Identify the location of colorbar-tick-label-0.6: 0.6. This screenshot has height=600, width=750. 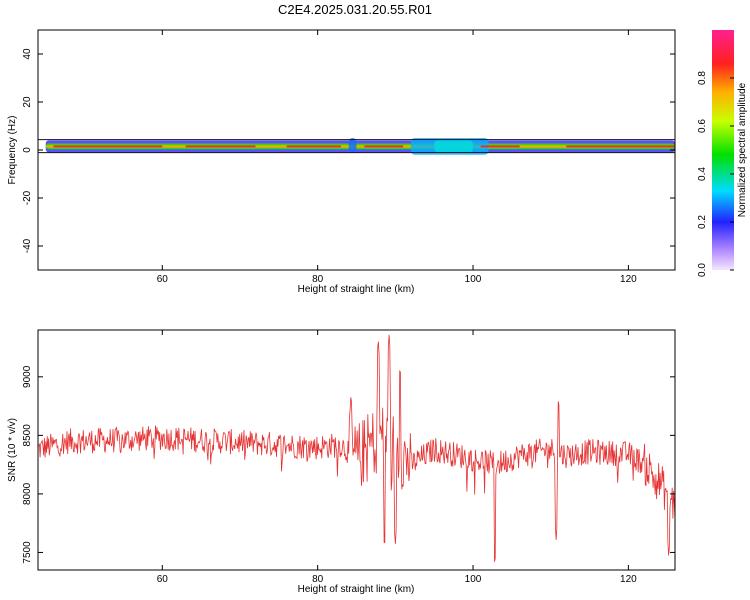
(702, 126).